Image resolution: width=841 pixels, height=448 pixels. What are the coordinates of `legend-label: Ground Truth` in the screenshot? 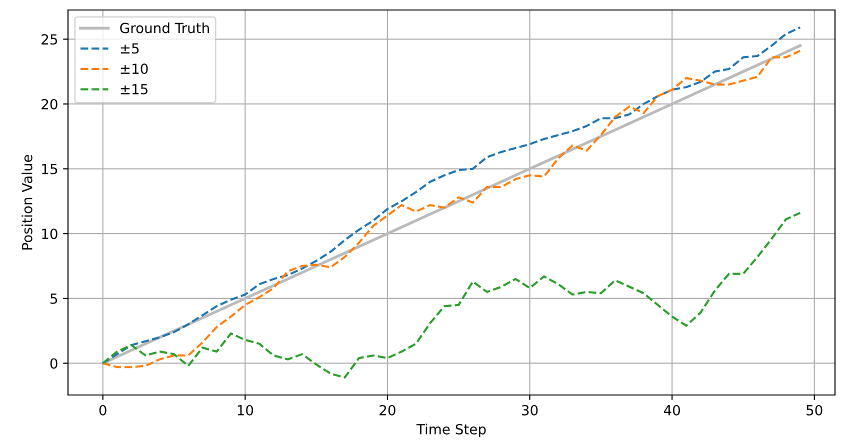 It's located at (164, 28).